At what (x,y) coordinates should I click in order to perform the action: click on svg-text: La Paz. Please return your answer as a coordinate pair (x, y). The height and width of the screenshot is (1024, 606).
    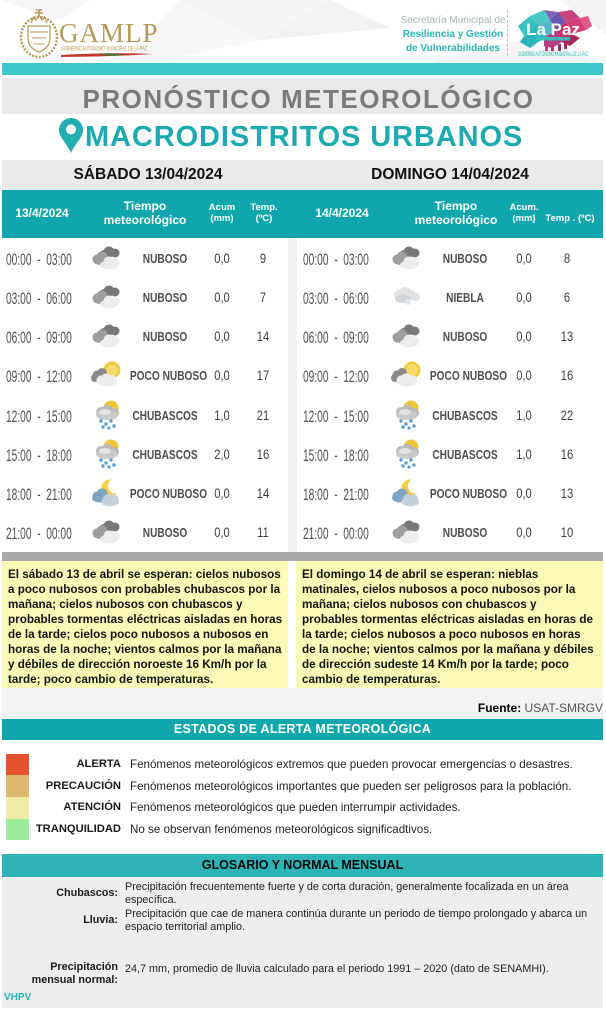
    Looking at the image, I should click on (553, 29).